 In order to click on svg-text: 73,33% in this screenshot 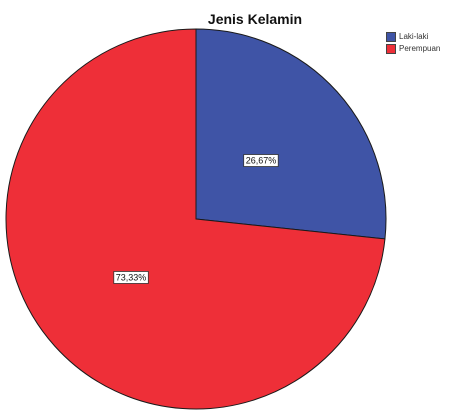, I will do `click(131, 277)`.